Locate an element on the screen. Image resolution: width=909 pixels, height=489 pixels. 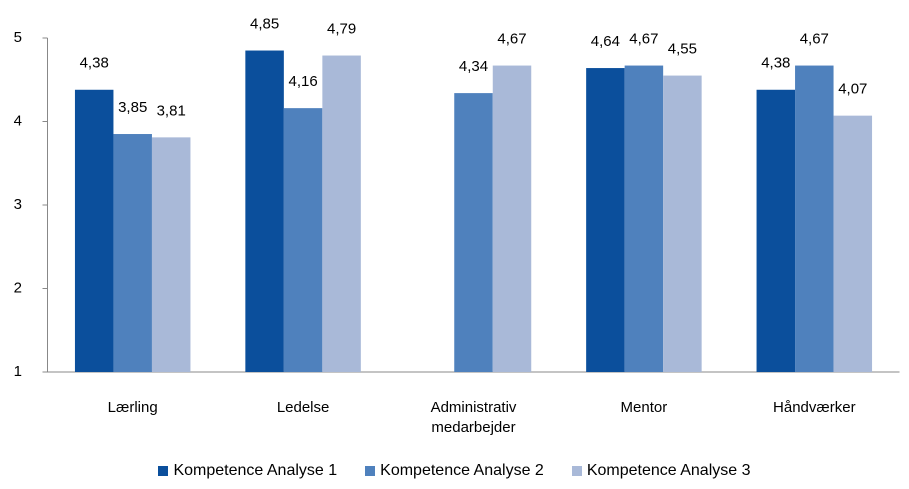
legend-item: Kompetence Analyse 2 is located at coordinates (454, 471).